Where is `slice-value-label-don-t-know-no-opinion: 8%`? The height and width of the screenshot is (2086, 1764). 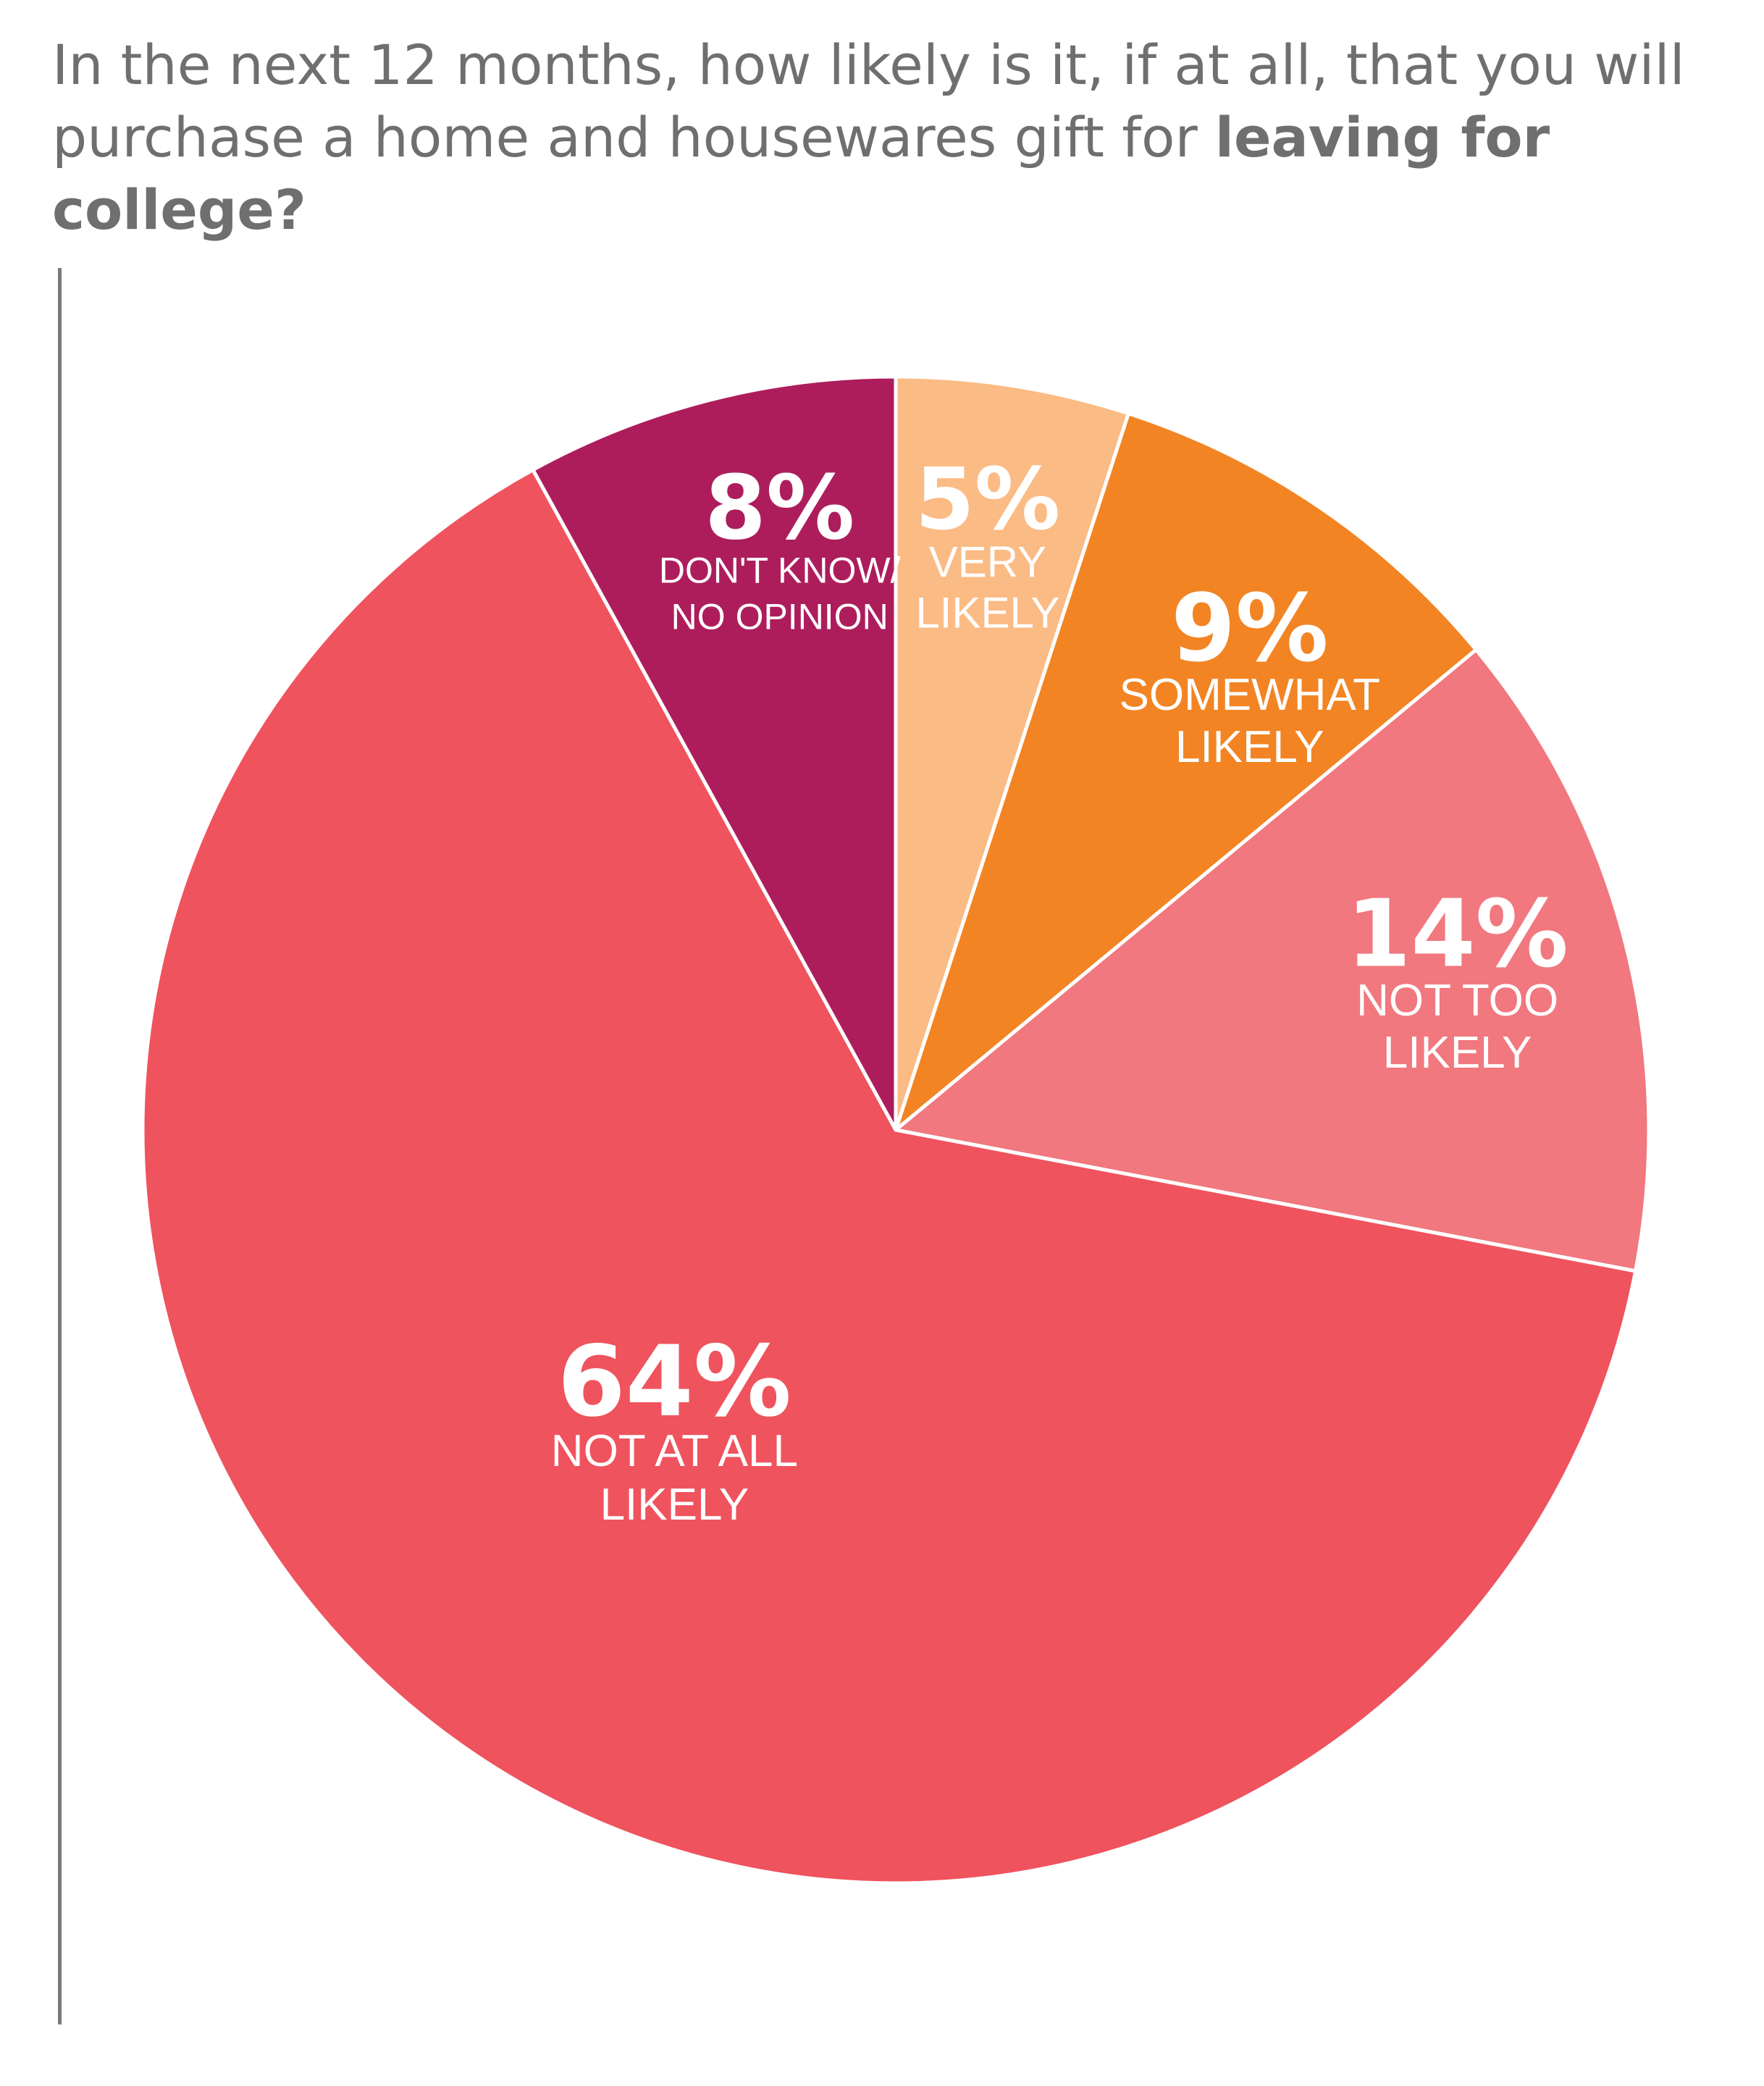
slice-value-label-don-t-know-no-opinion: 8% is located at coordinates (779, 508).